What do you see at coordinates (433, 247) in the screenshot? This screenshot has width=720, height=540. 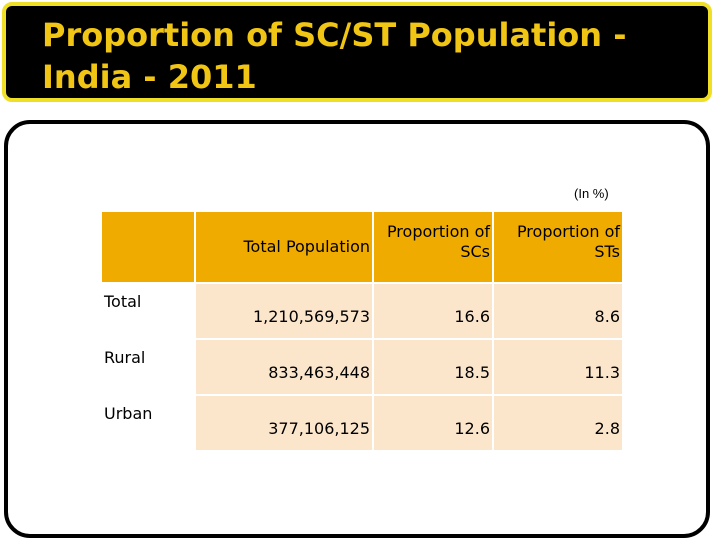 I see `header-proportion-scs: Proportion of SCs` at bounding box center [433, 247].